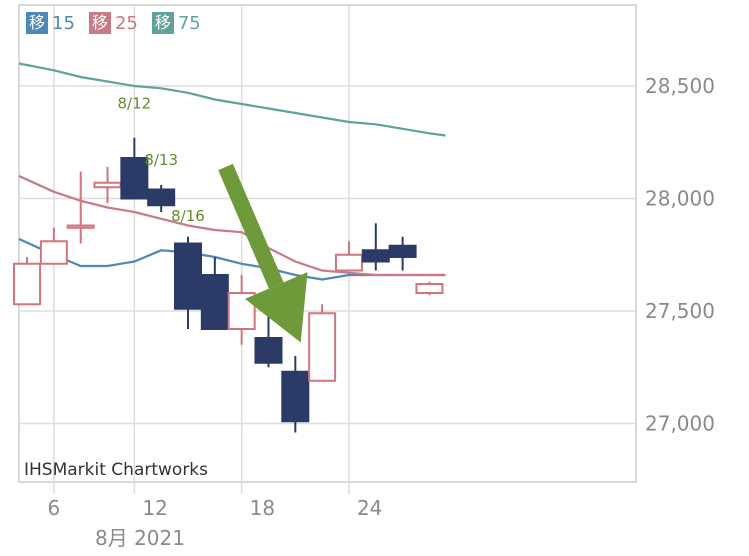 This screenshot has height=556, width=749. What do you see at coordinates (126, 23) in the screenshot?
I see `legend-value: 25` at bounding box center [126, 23].